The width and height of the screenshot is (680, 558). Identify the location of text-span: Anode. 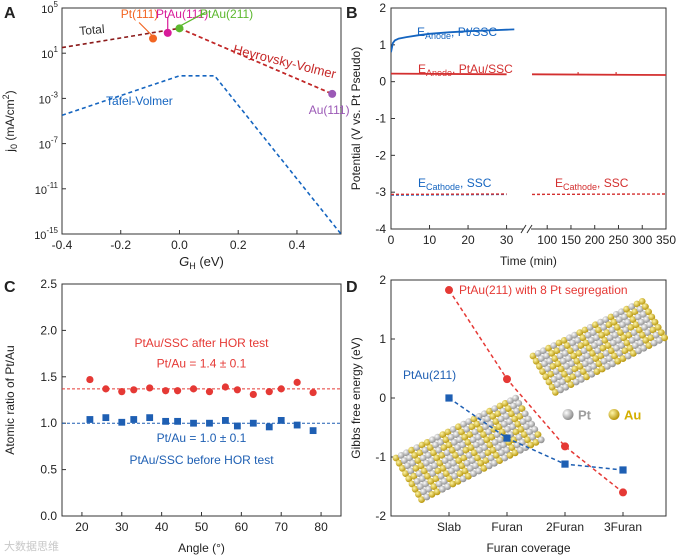
(439, 73).